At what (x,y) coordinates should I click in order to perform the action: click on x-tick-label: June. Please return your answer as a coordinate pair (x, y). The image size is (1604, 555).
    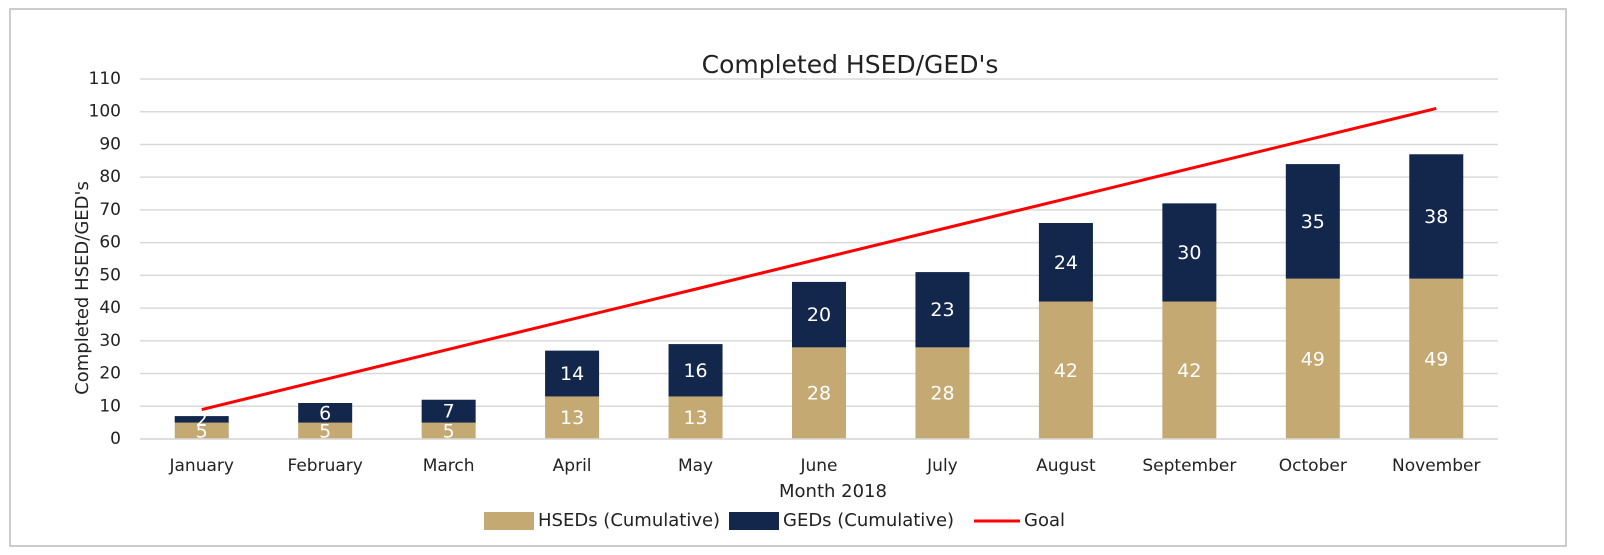
    Looking at the image, I should click on (818, 466).